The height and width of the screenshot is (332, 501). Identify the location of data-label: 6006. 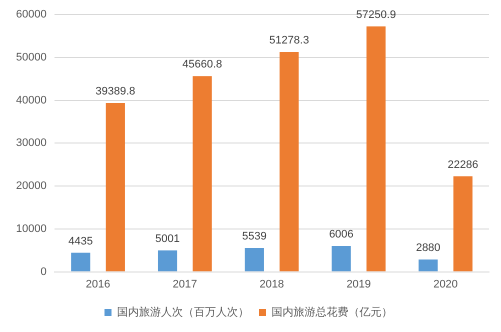
(341, 234).